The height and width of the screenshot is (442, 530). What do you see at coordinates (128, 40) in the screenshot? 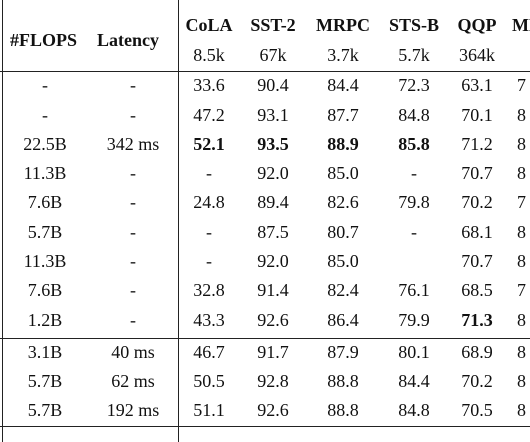
I see `header-latency: Latency` at bounding box center [128, 40].